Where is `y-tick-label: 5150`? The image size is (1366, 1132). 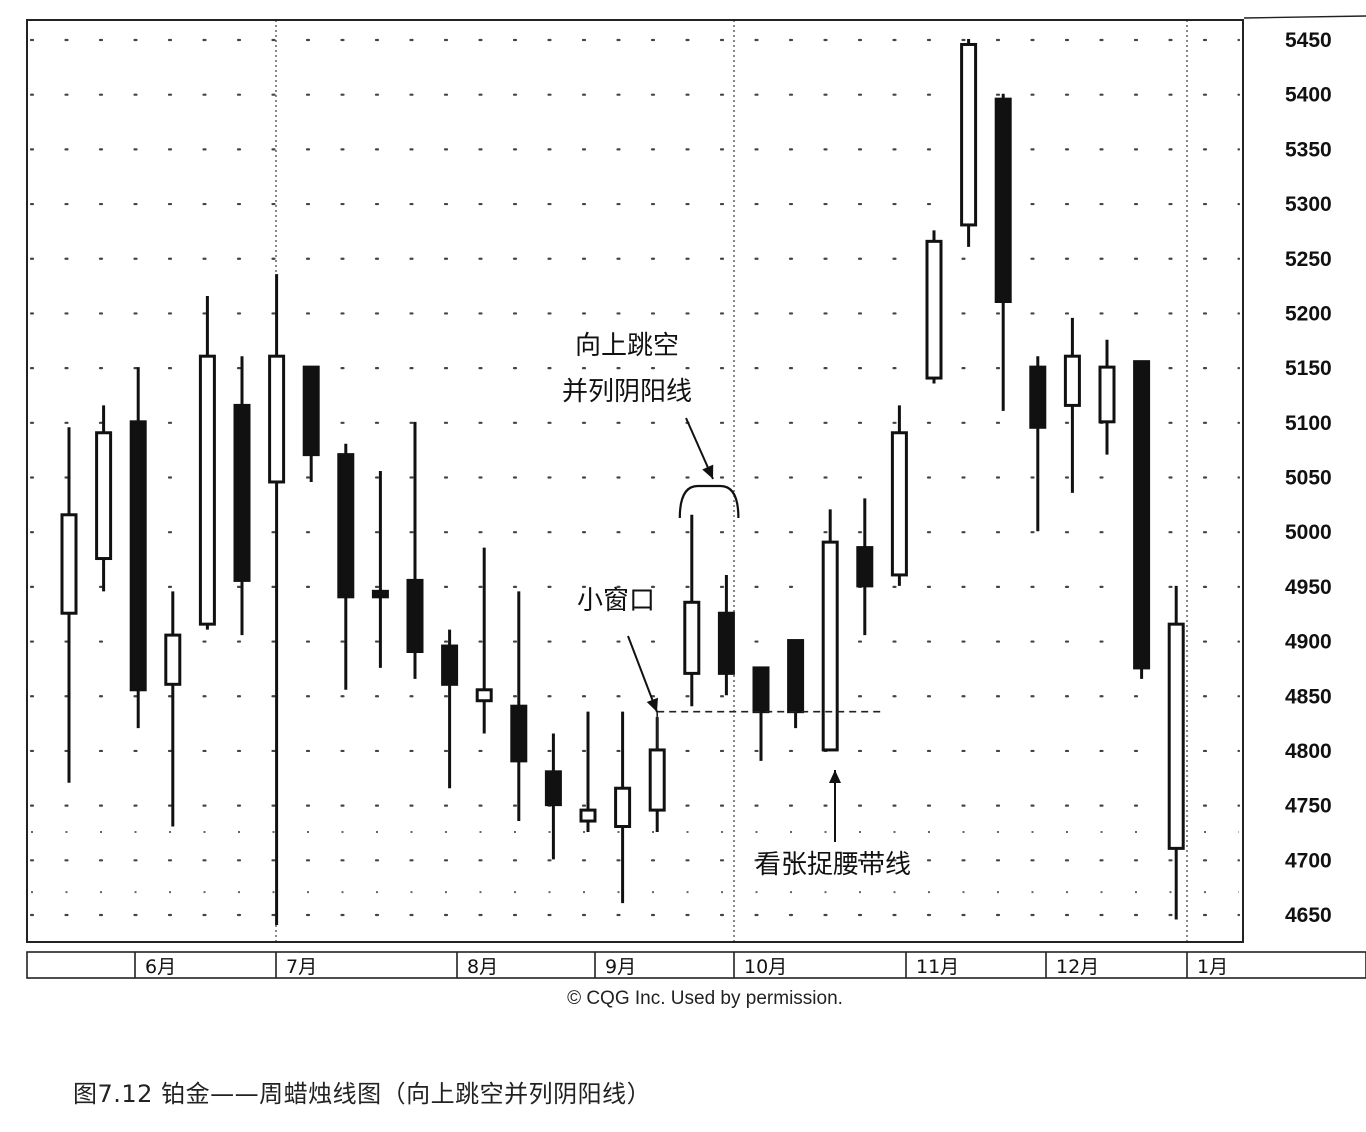 y-tick-label: 5150 is located at coordinates (1308, 368).